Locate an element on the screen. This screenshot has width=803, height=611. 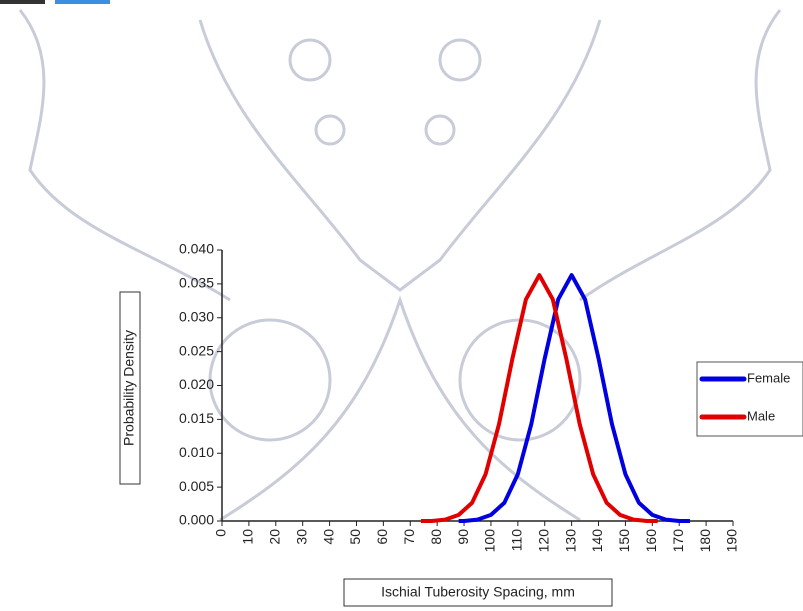
x-tick-label: 80 is located at coordinates (436, 537).